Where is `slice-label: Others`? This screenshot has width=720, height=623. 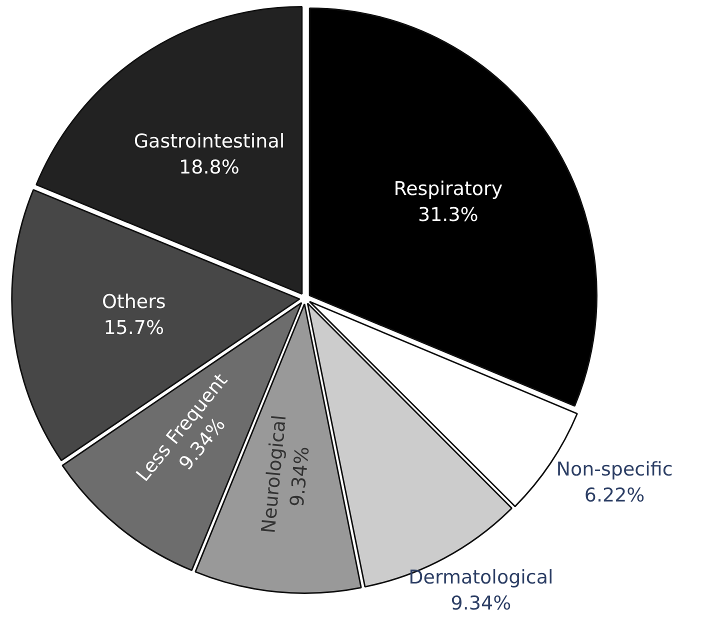 slice-label: Others is located at coordinates (134, 302).